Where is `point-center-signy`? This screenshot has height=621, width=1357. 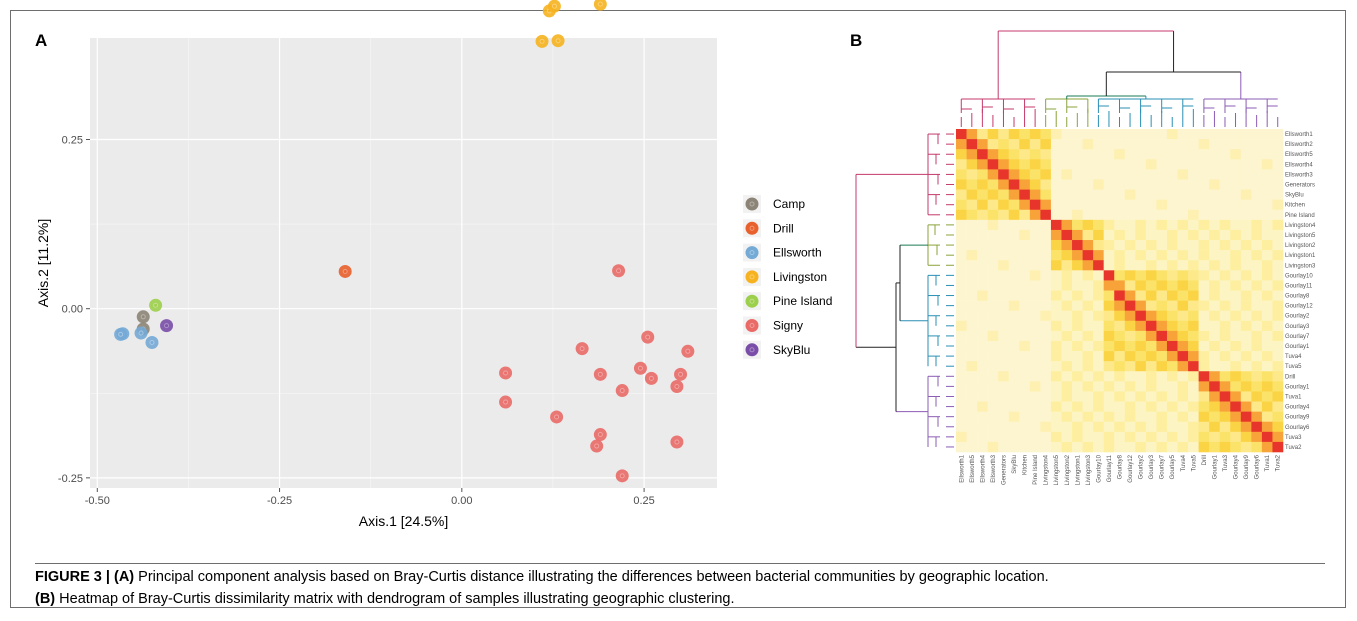
point-center-signy is located at coordinates (651, 378).